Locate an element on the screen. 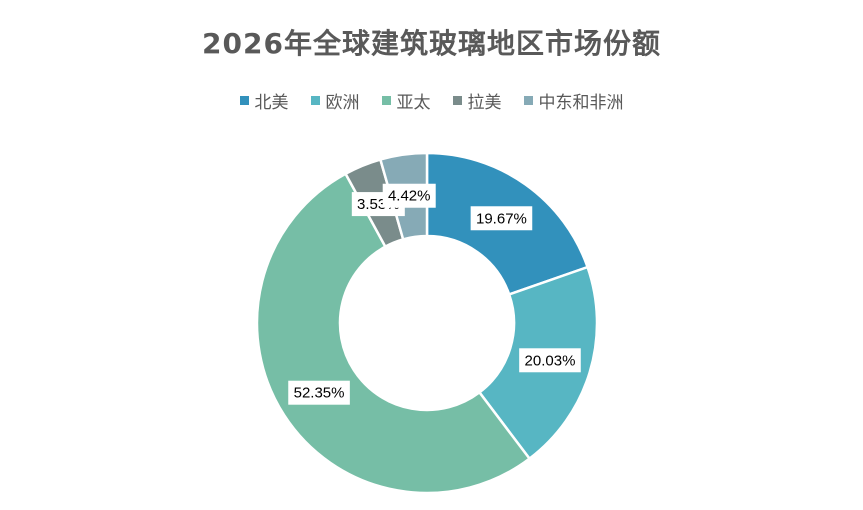  data-label-europe: 20.03% is located at coordinates (550, 360).